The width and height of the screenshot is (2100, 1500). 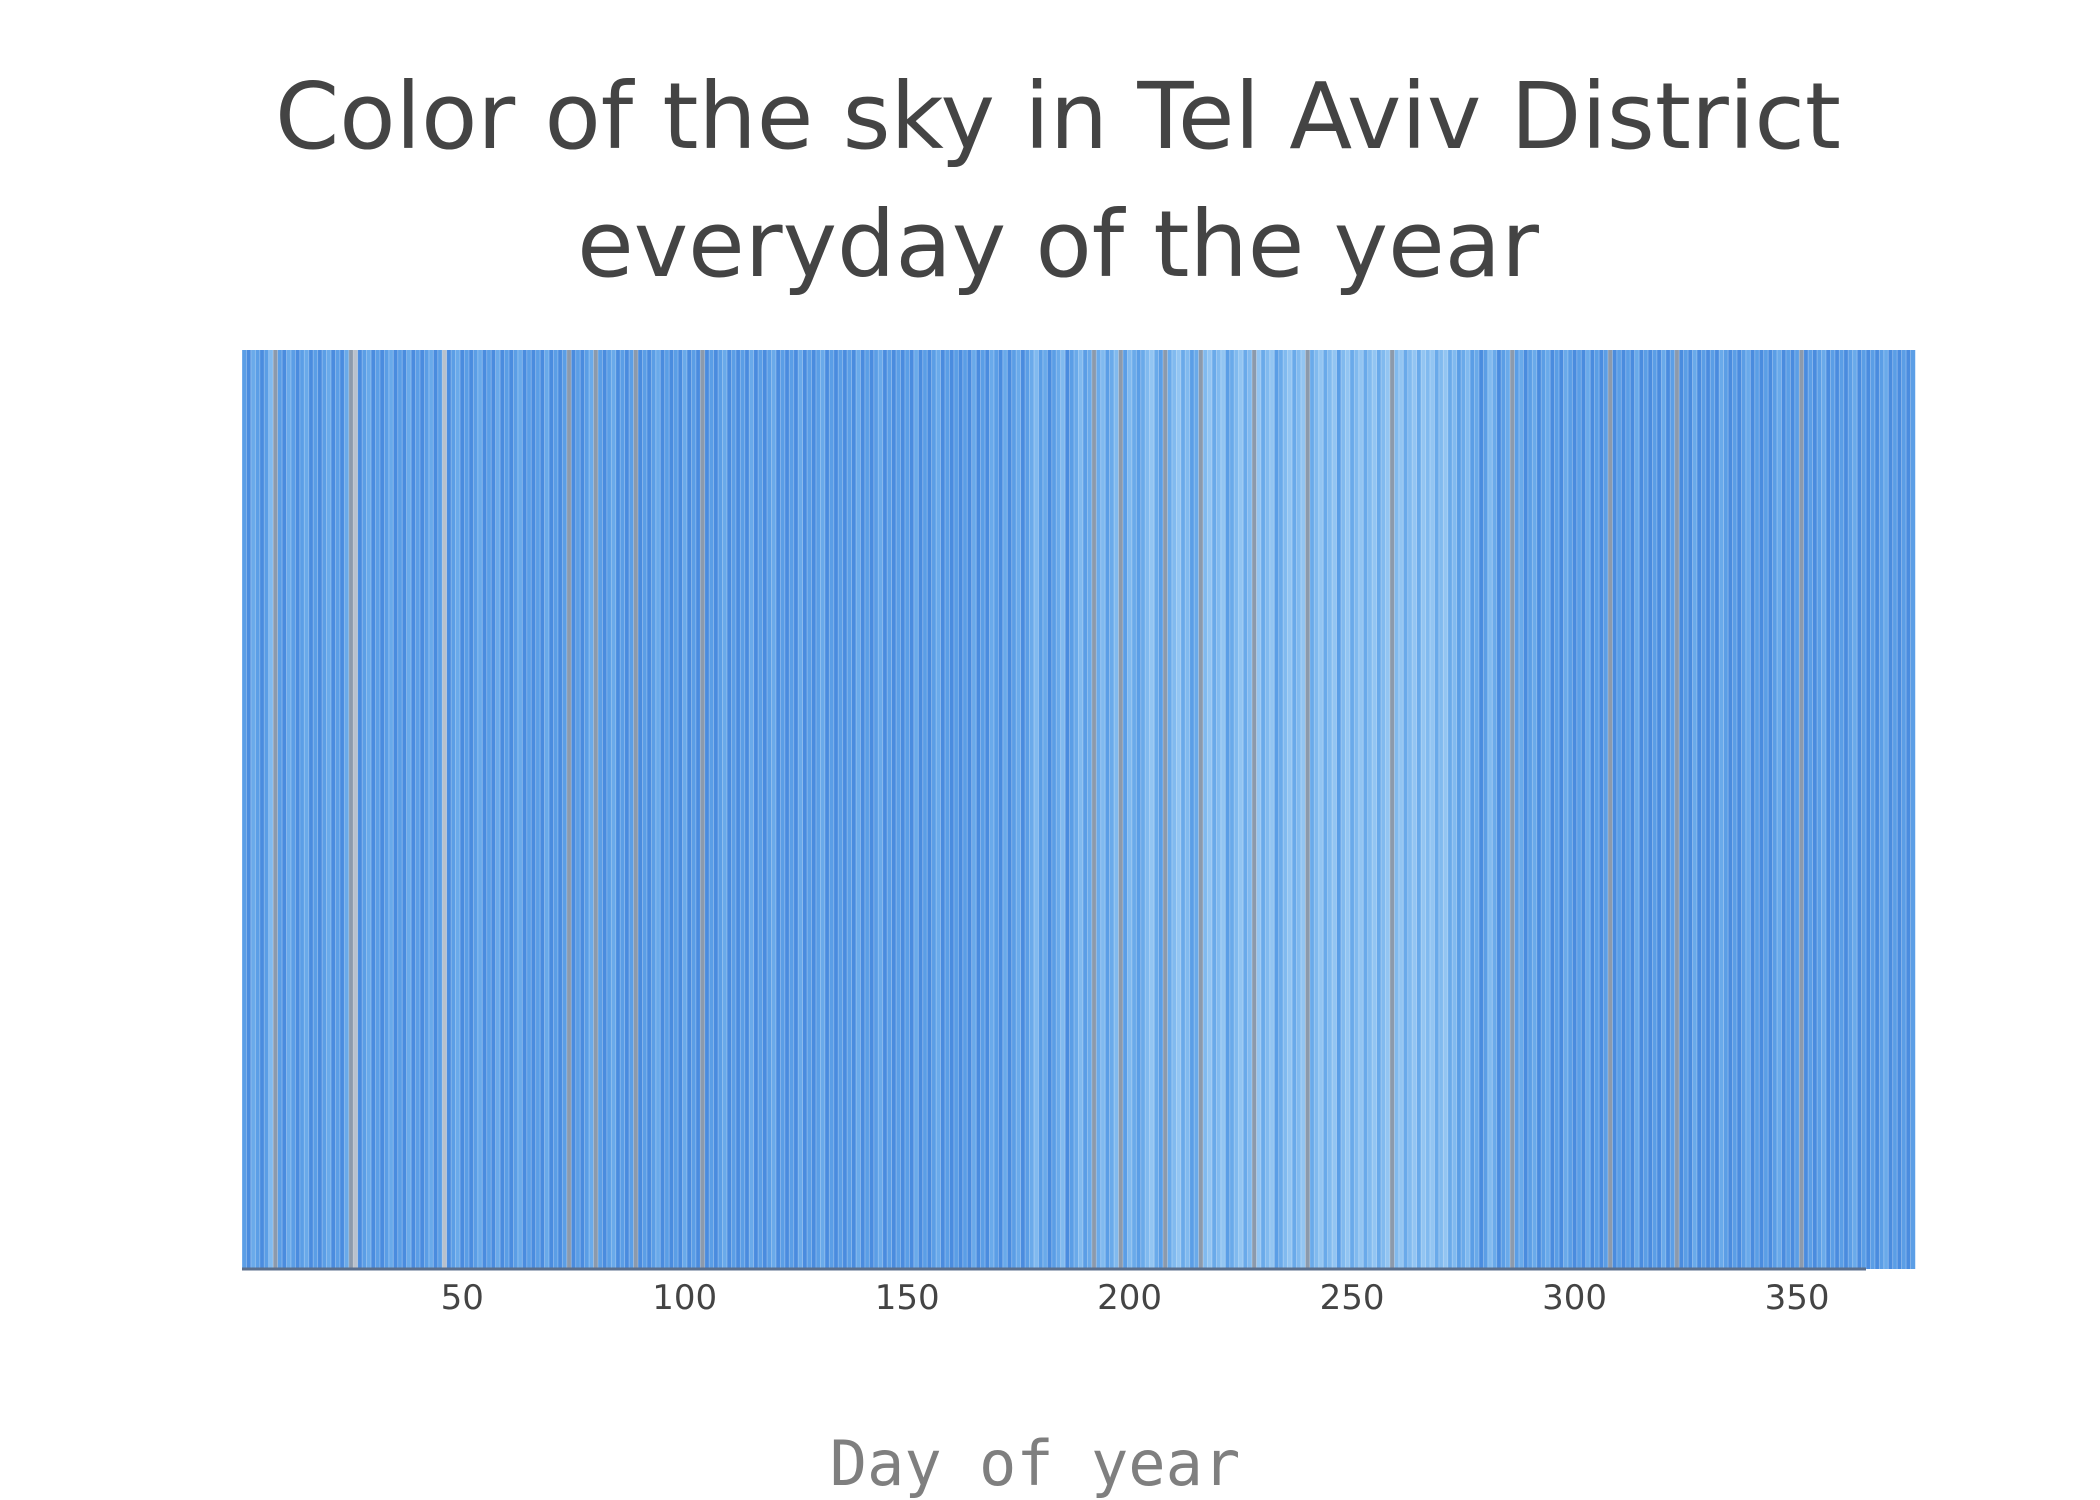 What do you see at coordinates (1058, 116) in the screenshot?
I see `chart-title-line-1: Color of the sky in Tel Aviv District` at bounding box center [1058, 116].